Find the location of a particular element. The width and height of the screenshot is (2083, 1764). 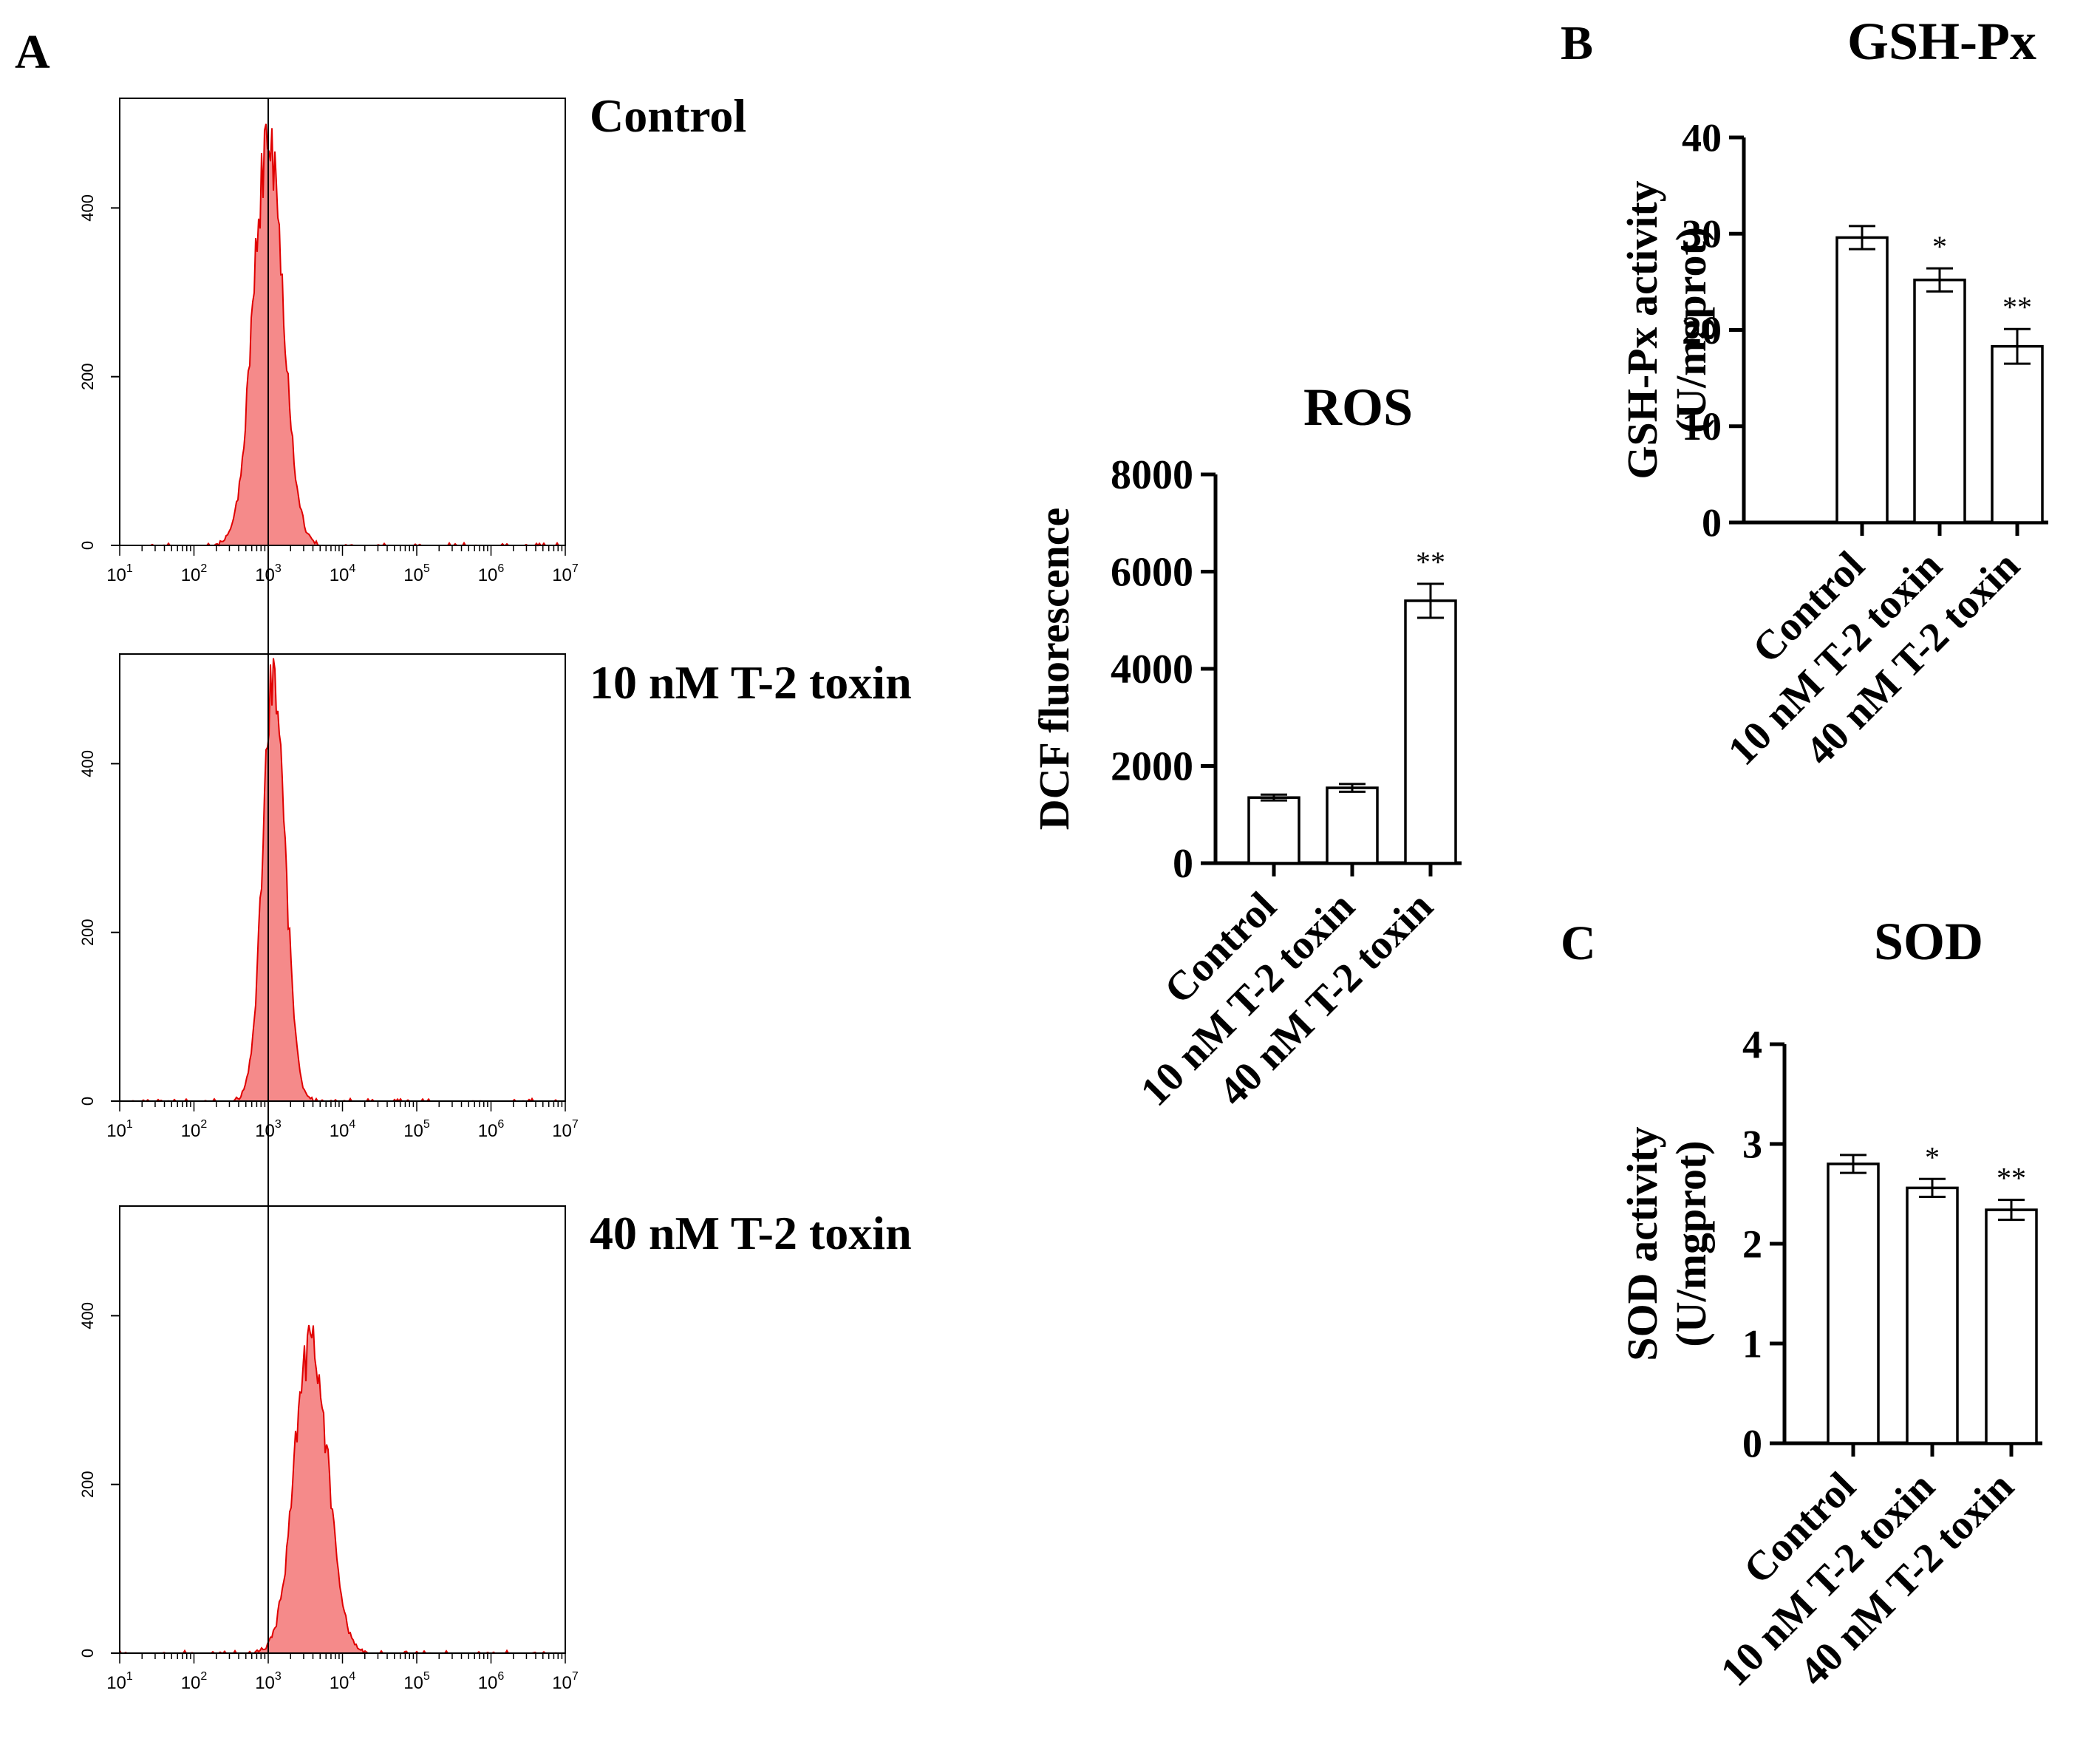

panel-label-c: C is located at coordinates (1578, 943).